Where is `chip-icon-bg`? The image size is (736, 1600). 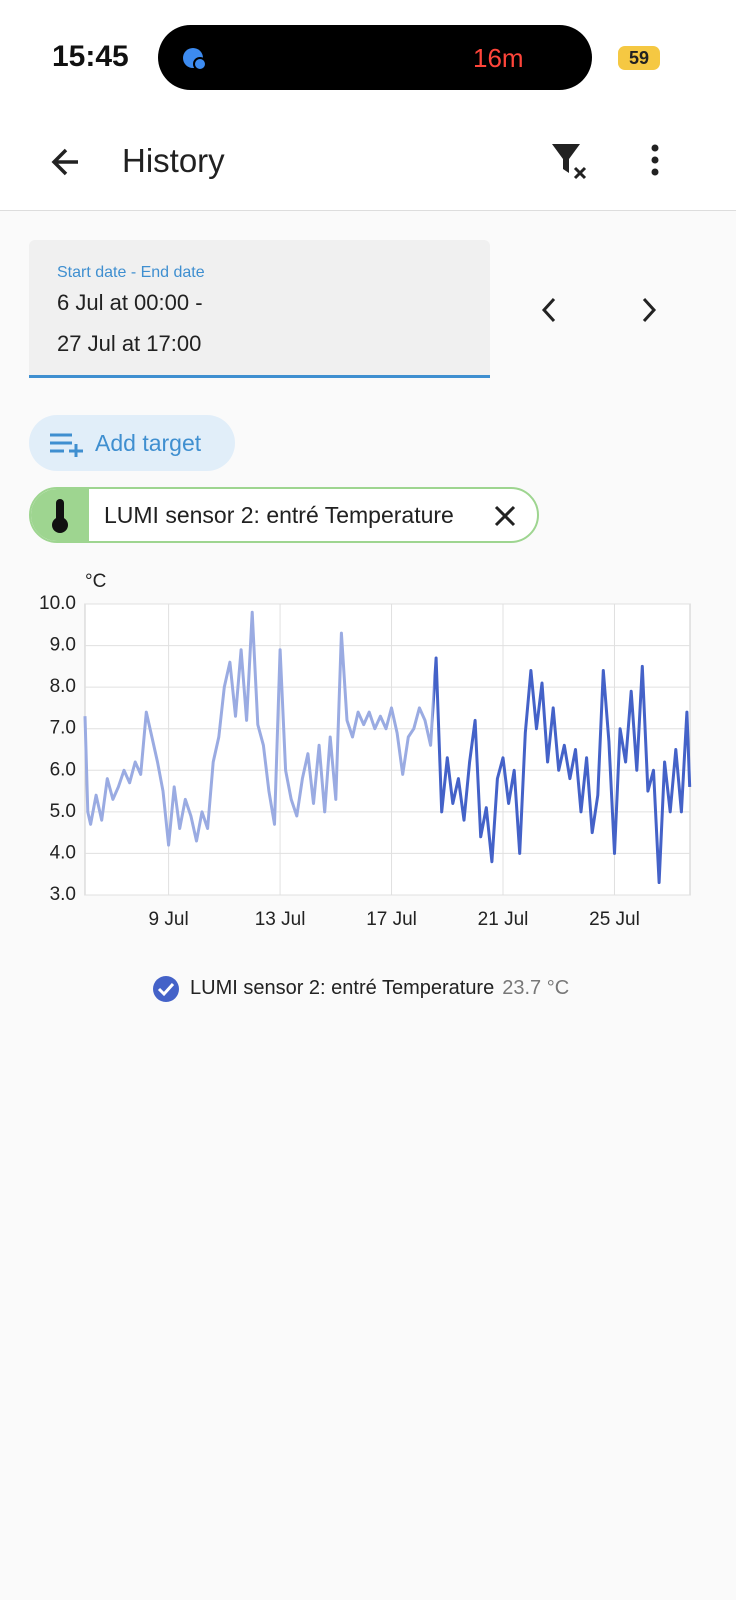 chip-icon-bg is located at coordinates (60, 515).